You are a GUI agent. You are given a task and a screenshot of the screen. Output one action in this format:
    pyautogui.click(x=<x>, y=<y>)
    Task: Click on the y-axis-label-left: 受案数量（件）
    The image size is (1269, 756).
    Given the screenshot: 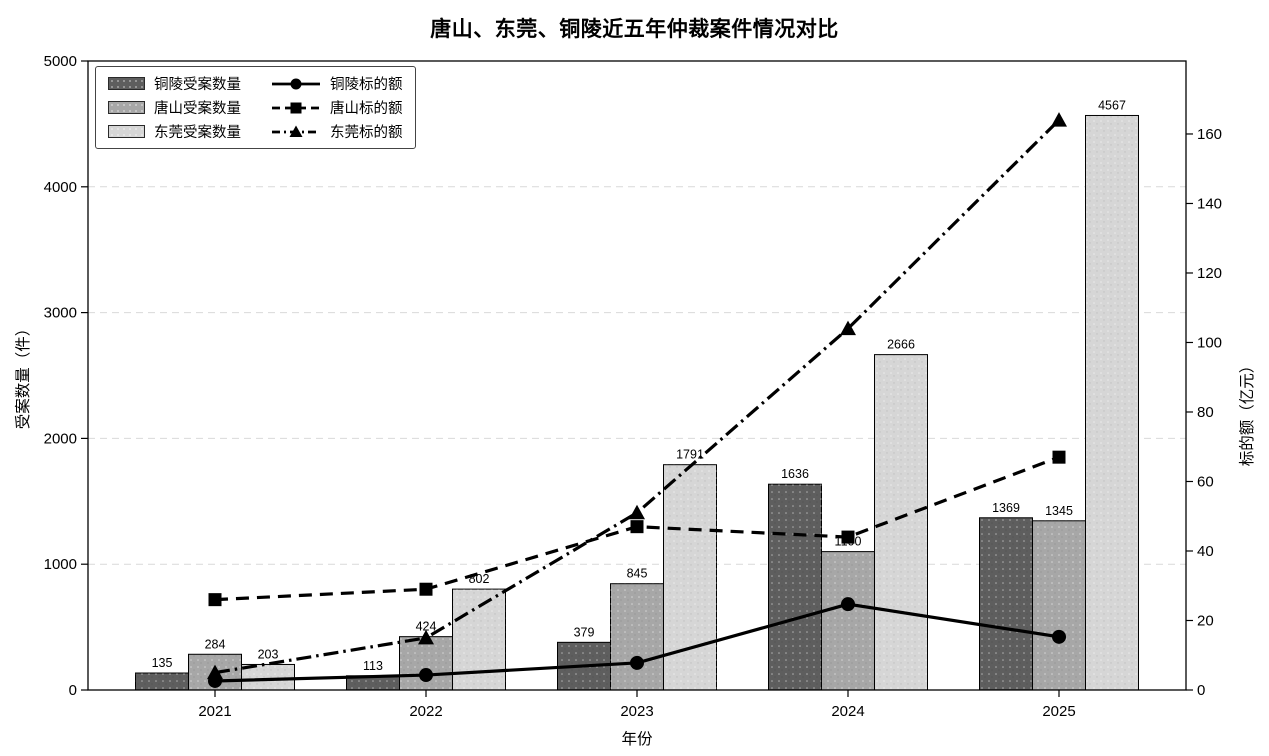 What is the action you would take?
    pyautogui.click(x=23, y=375)
    